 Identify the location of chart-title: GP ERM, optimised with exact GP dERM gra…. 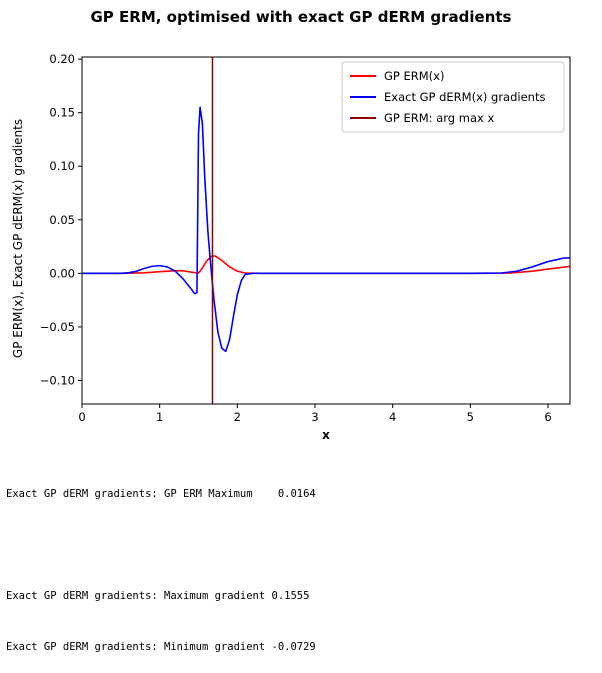
(301, 17).